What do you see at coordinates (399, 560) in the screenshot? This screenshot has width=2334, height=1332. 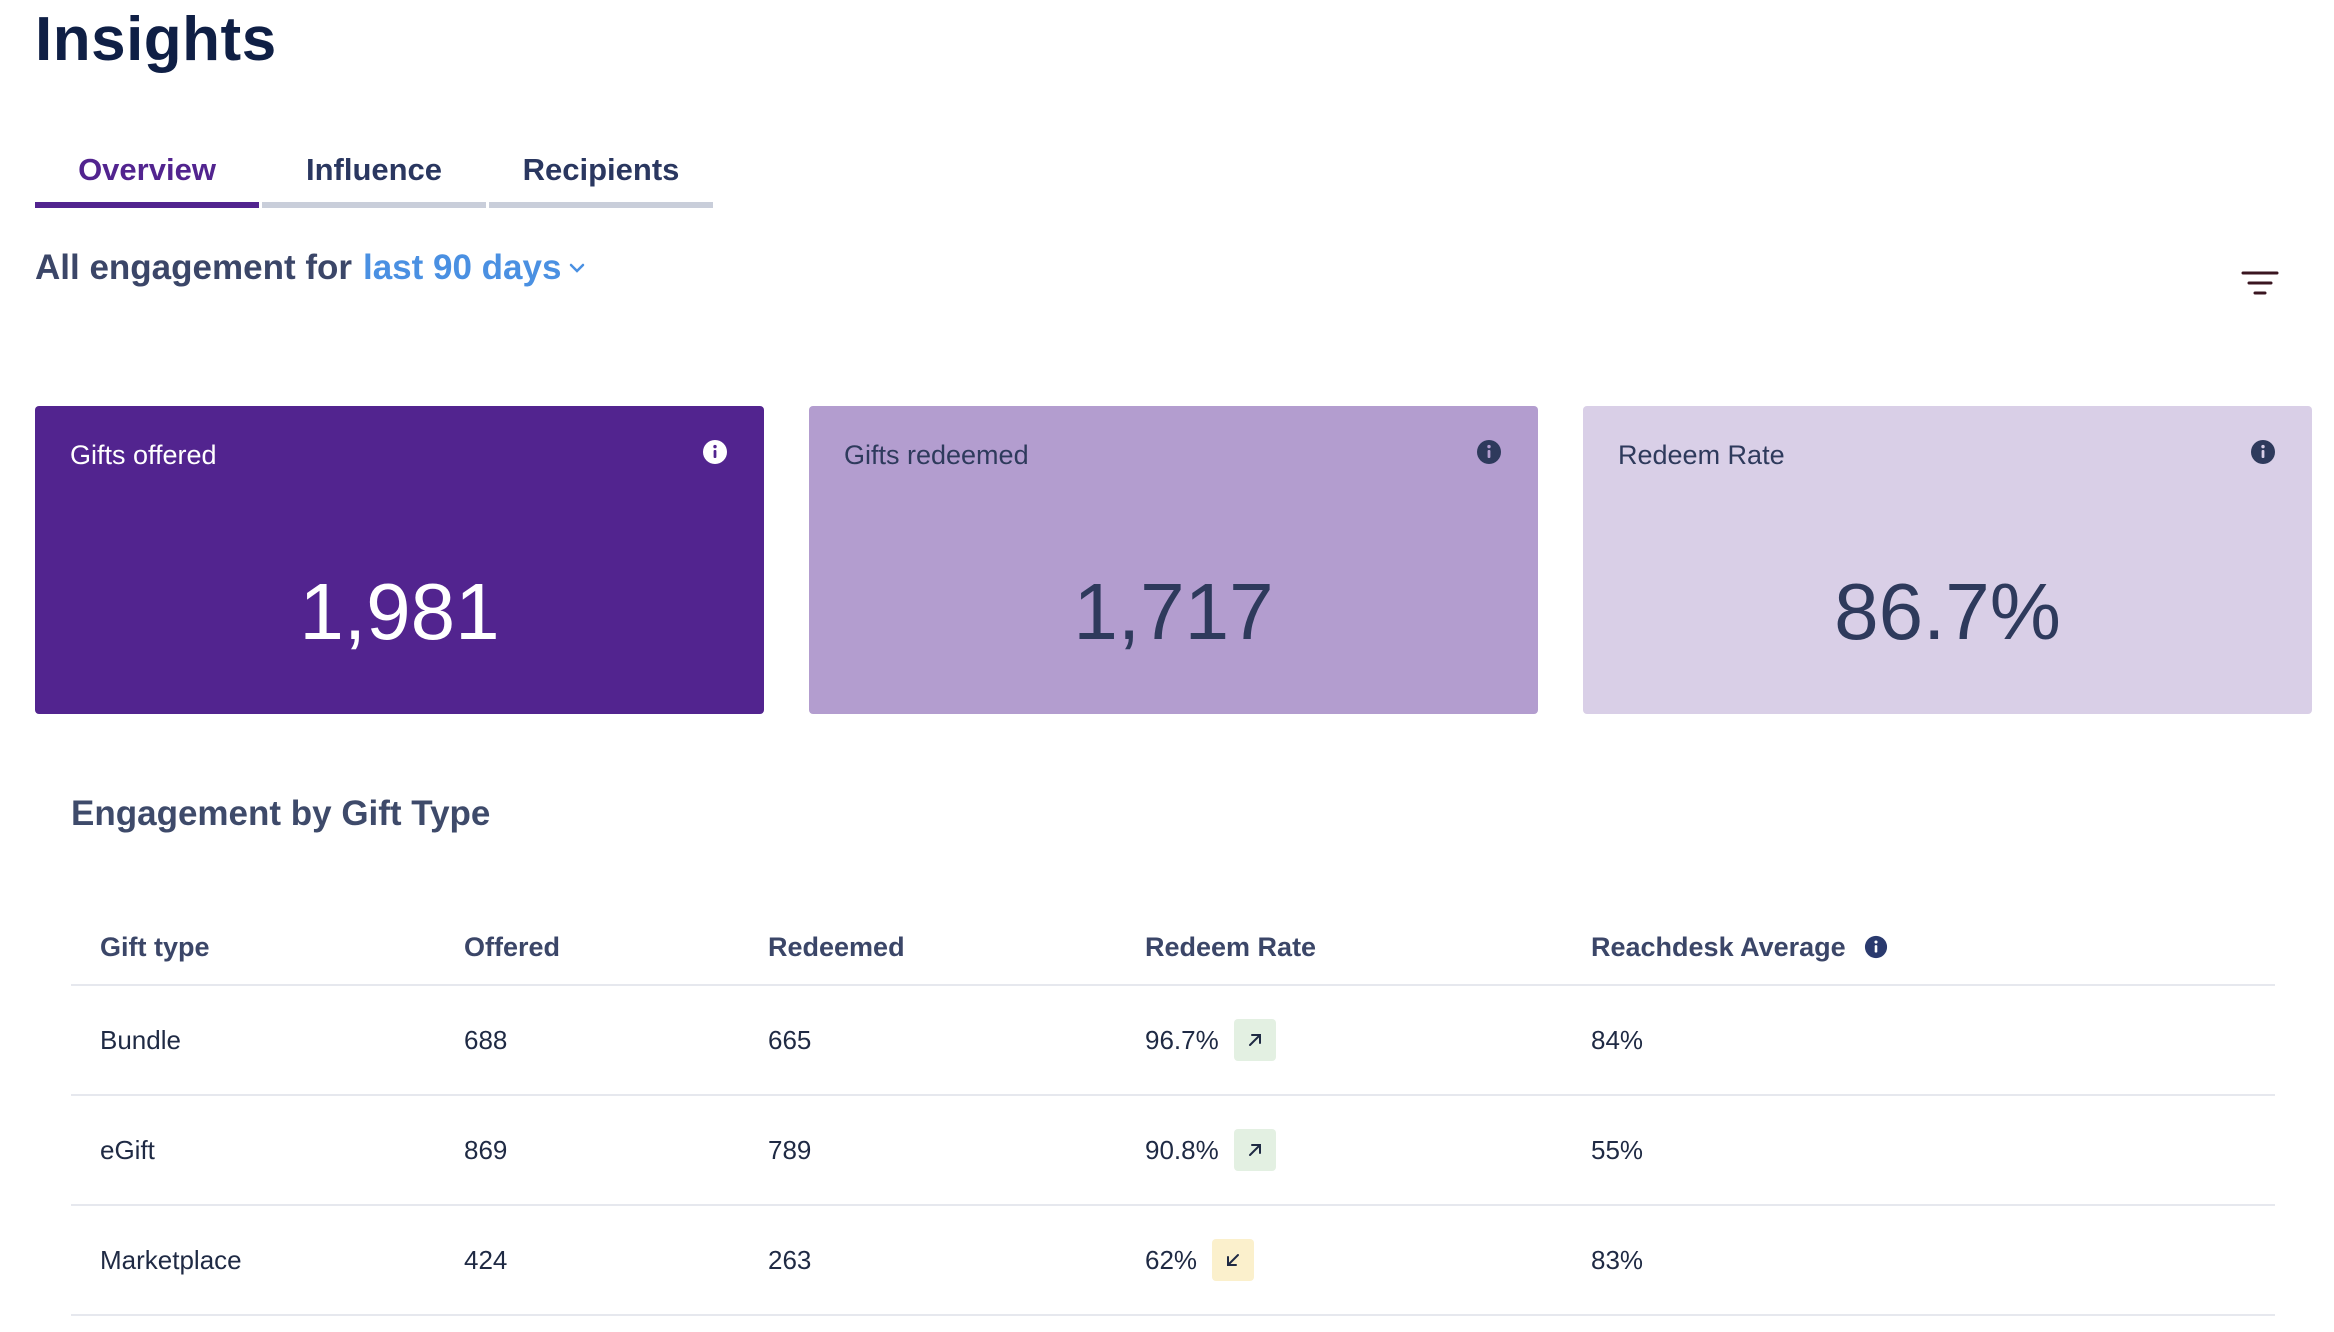 I see `gifts-offered-card: Gifts offered 1,981` at bounding box center [399, 560].